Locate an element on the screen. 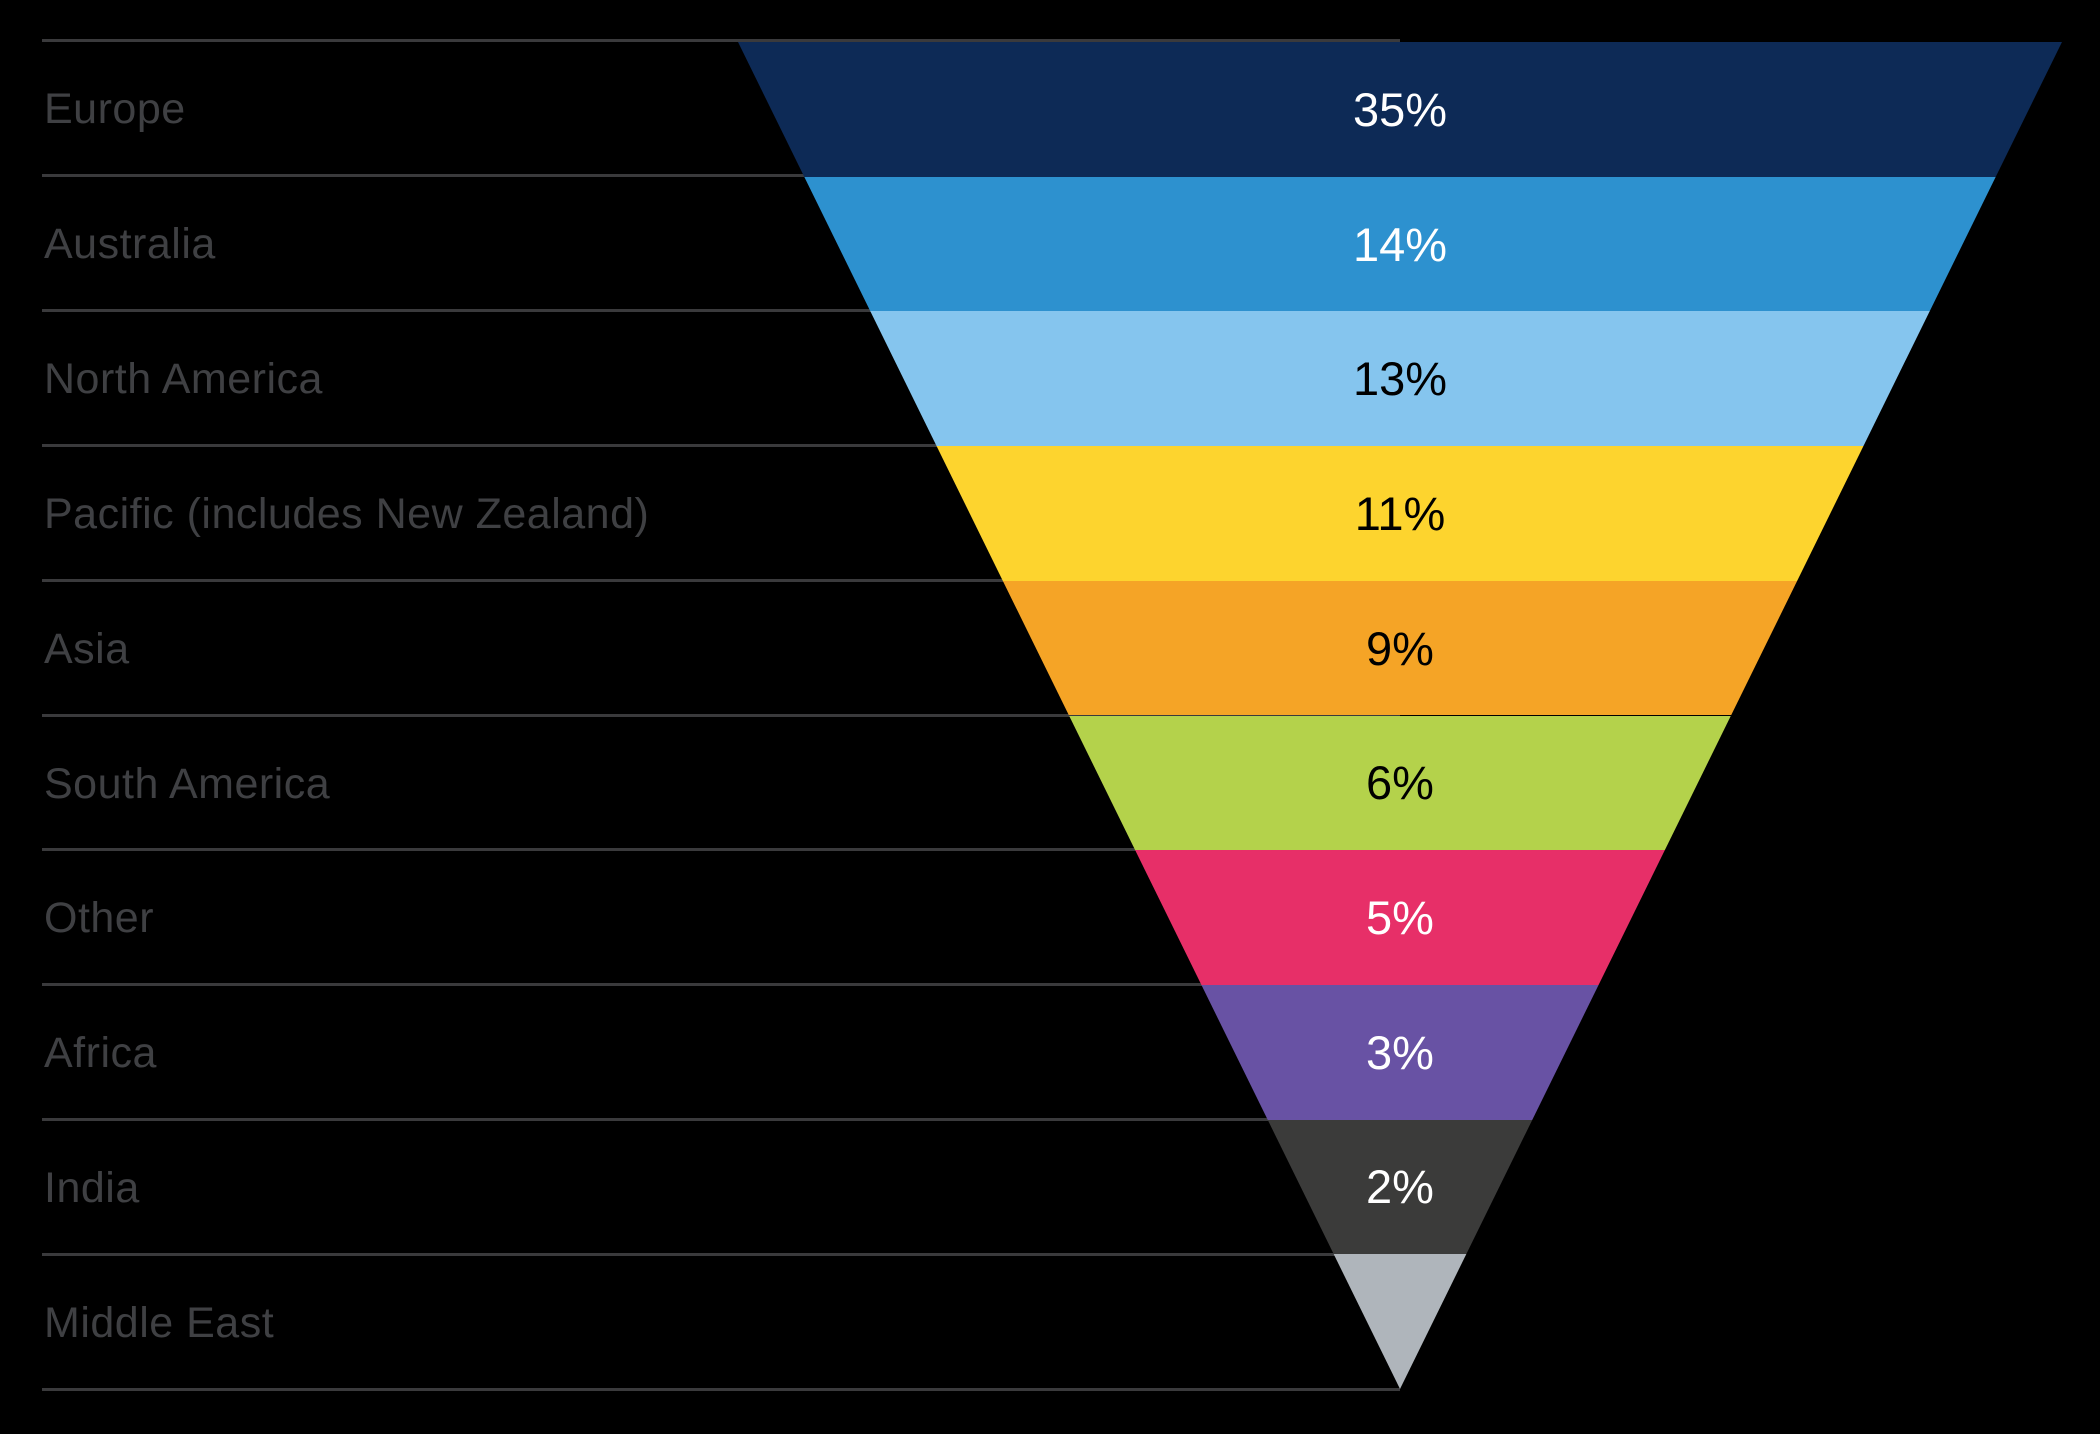  segment-value-label: 2% is located at coordinates (1400, 1187).